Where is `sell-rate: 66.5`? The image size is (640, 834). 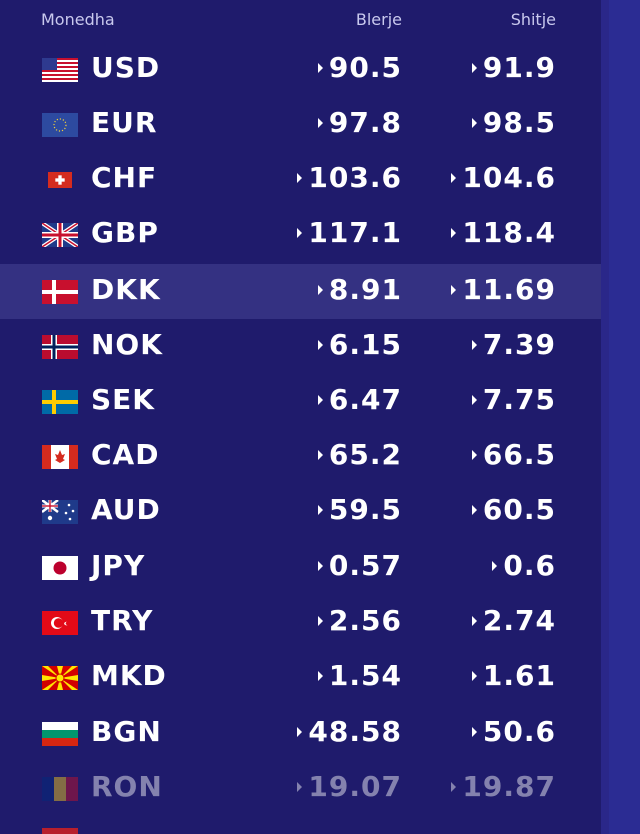 sell-rate: 66.5 is located at coordinates (513, 454).